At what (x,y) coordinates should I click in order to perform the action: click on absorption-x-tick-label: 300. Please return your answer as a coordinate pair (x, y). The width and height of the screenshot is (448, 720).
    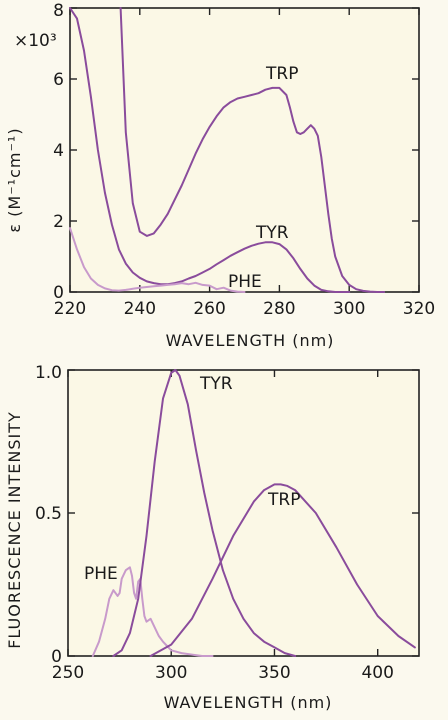
    Looking at the image, I should click on (349, 309).